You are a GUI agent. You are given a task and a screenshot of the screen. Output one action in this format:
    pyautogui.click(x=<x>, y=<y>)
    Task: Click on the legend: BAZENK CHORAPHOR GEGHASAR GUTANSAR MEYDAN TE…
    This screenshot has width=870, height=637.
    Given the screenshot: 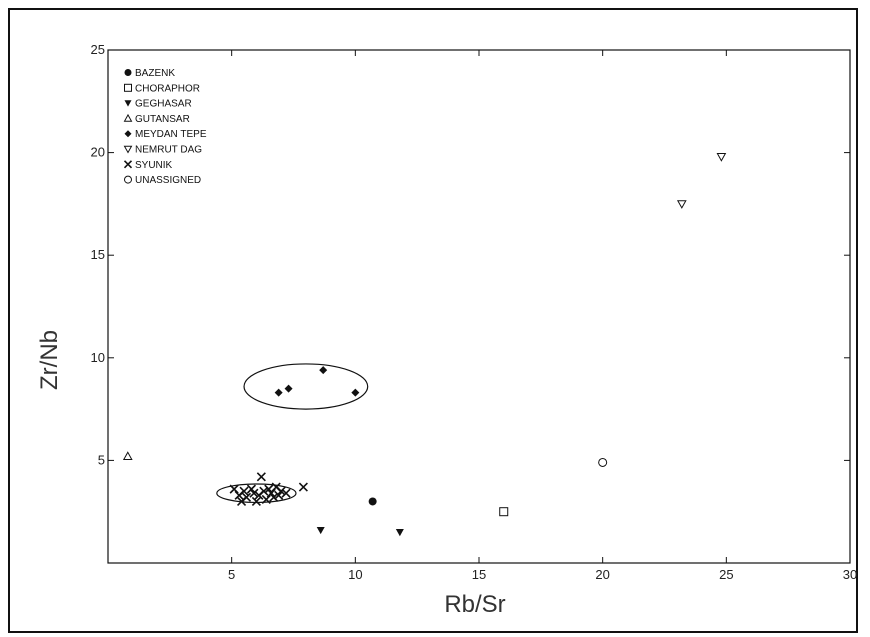 What is the action you would take?
    pyautogui.click(x=165, y=127)
    